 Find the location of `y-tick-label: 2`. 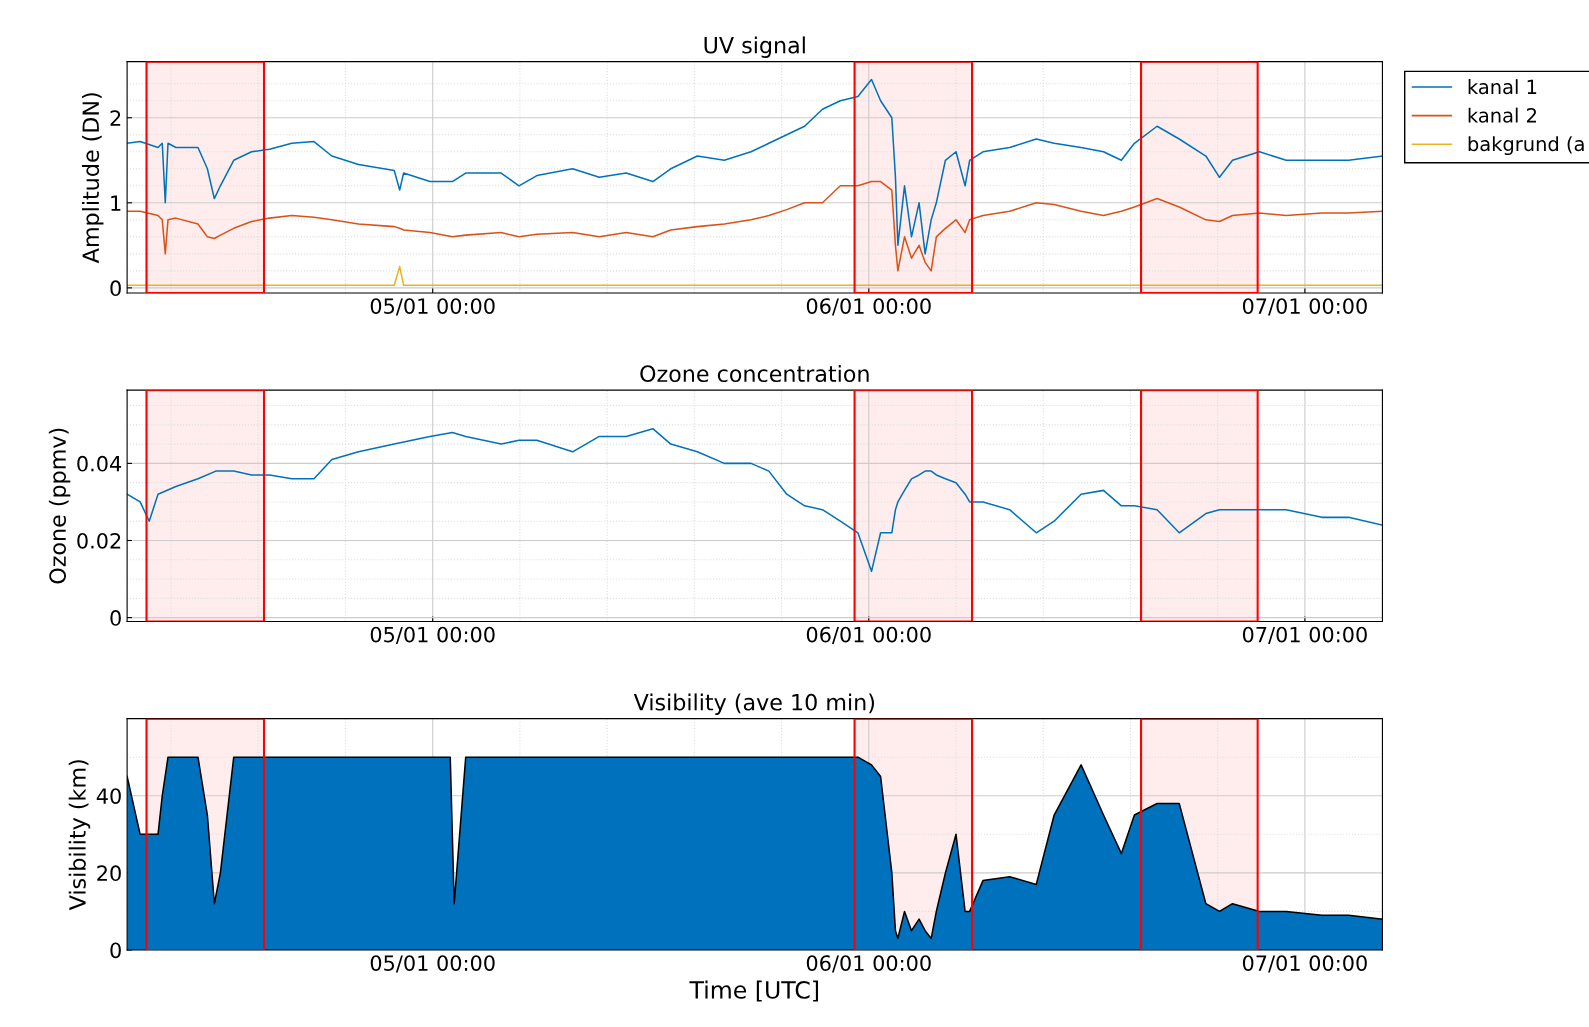

y-tick-label: 2 is located at coordinates (115, 118).